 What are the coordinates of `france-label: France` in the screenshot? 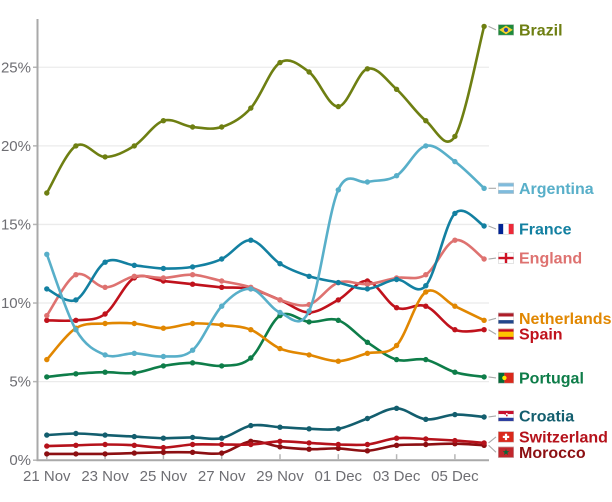 It's located at (545, 230).